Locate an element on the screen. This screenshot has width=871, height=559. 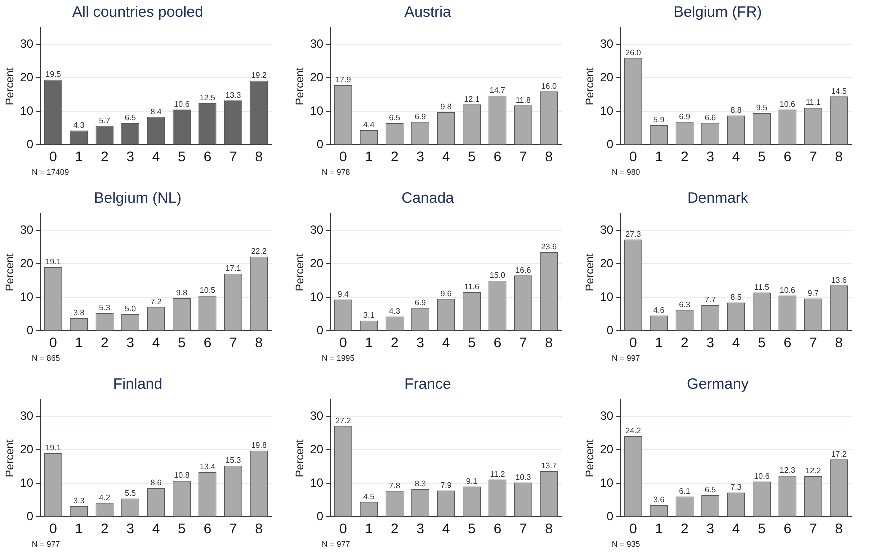
data-label: 4.4 is located at coordinates (370, 125).